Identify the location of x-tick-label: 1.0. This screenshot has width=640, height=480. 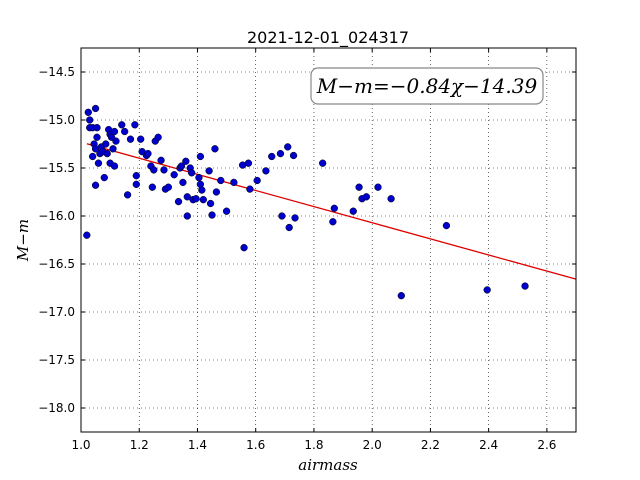
(80, 445).